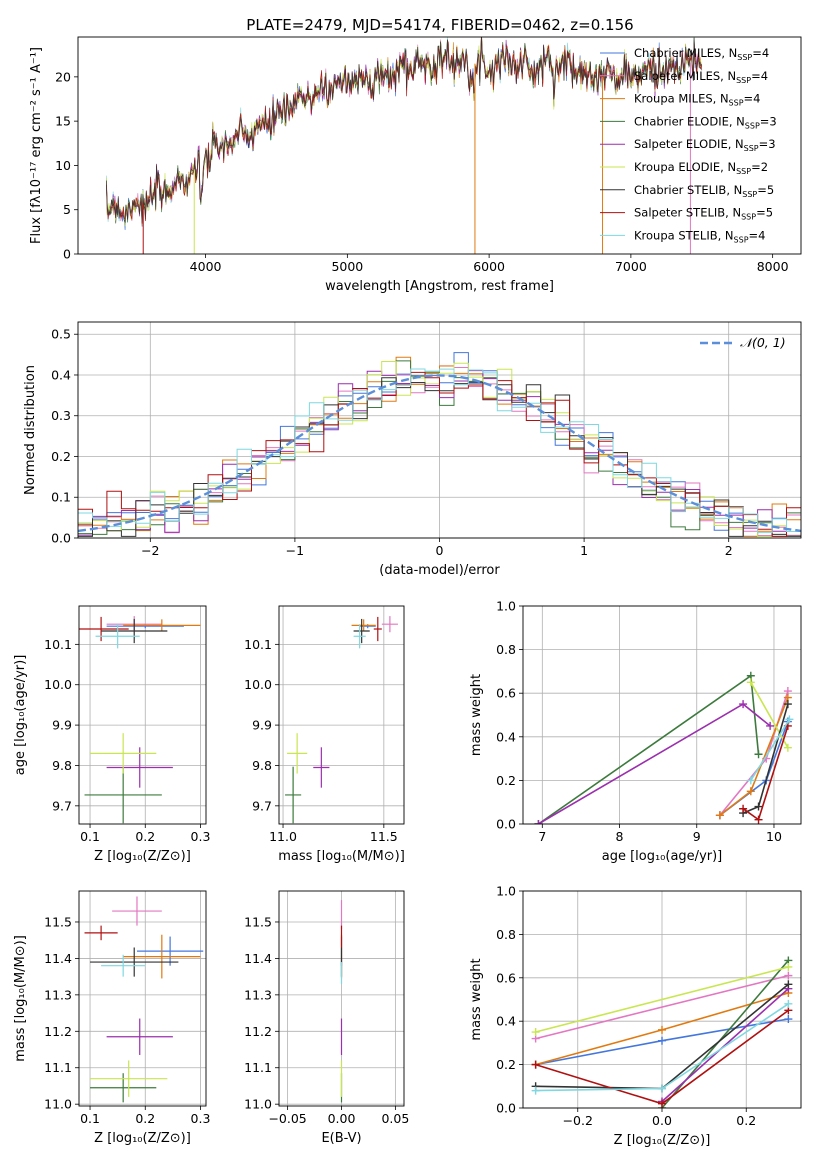 Image resolution: width=819 pixels, height=1170 pixels. What do you see at coordinates (61, 415) in the screenshot?
I see `y-tick-label: 0.3` at bounding box center [61, 415].